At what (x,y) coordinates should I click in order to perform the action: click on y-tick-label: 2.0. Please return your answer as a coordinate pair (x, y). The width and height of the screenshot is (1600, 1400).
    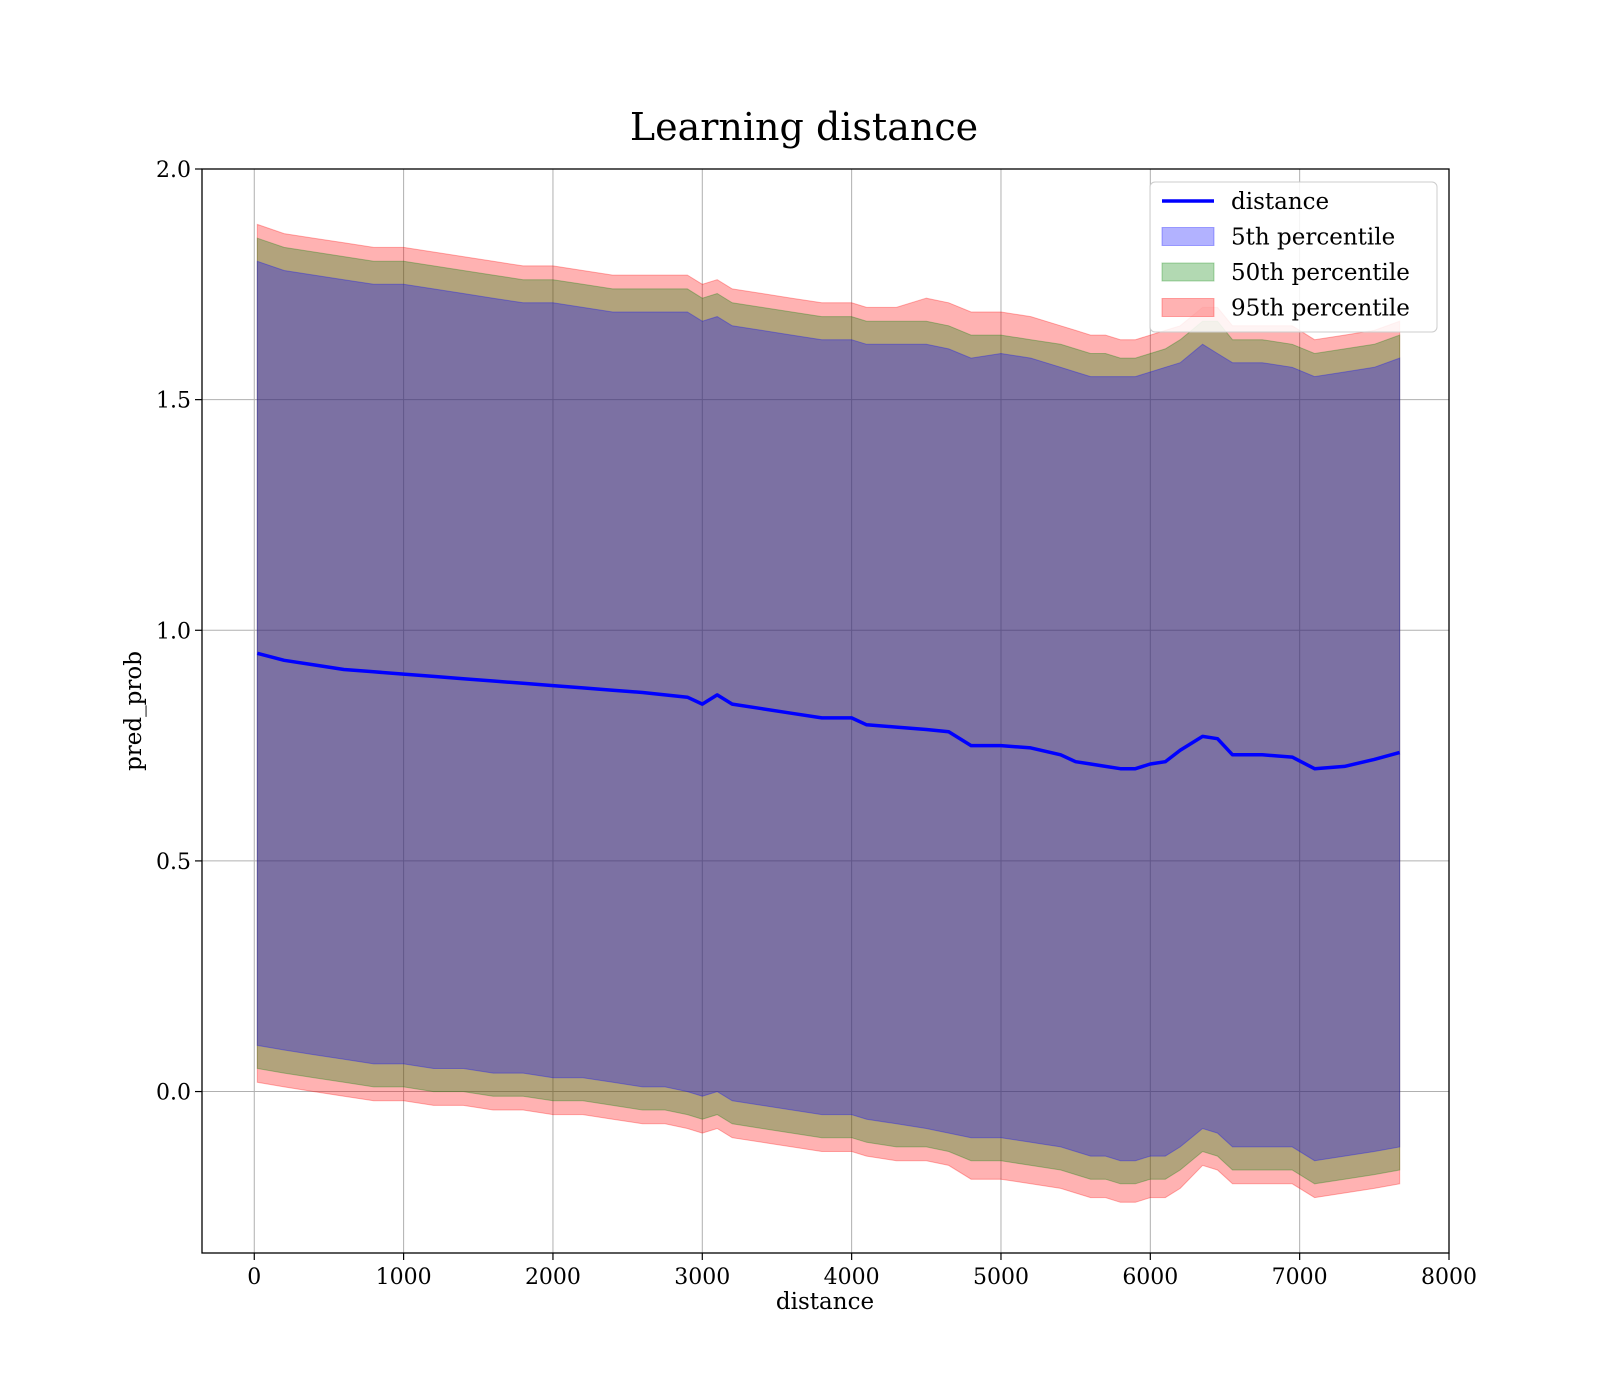
    Looking at the image, I should click on (173, 170).